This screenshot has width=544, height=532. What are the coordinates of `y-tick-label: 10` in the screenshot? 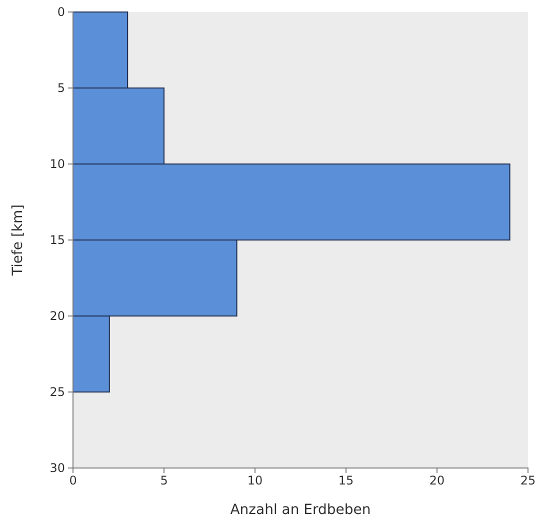 It's located at (57, 163).